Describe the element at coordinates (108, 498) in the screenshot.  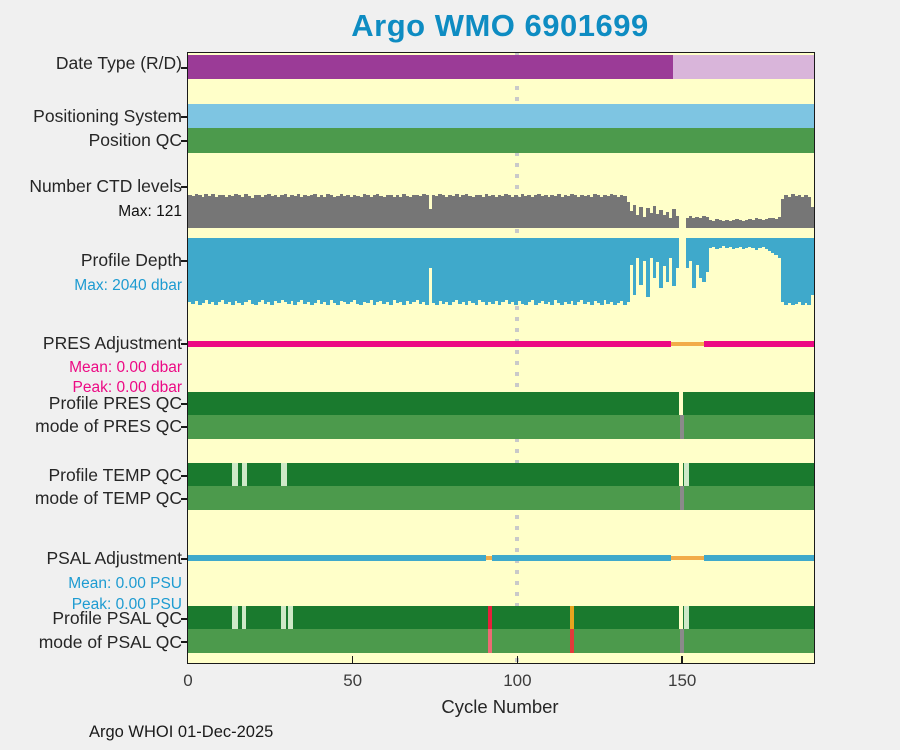
I see `label-mode-temp-qc: mode of TEMP QC` at that location.